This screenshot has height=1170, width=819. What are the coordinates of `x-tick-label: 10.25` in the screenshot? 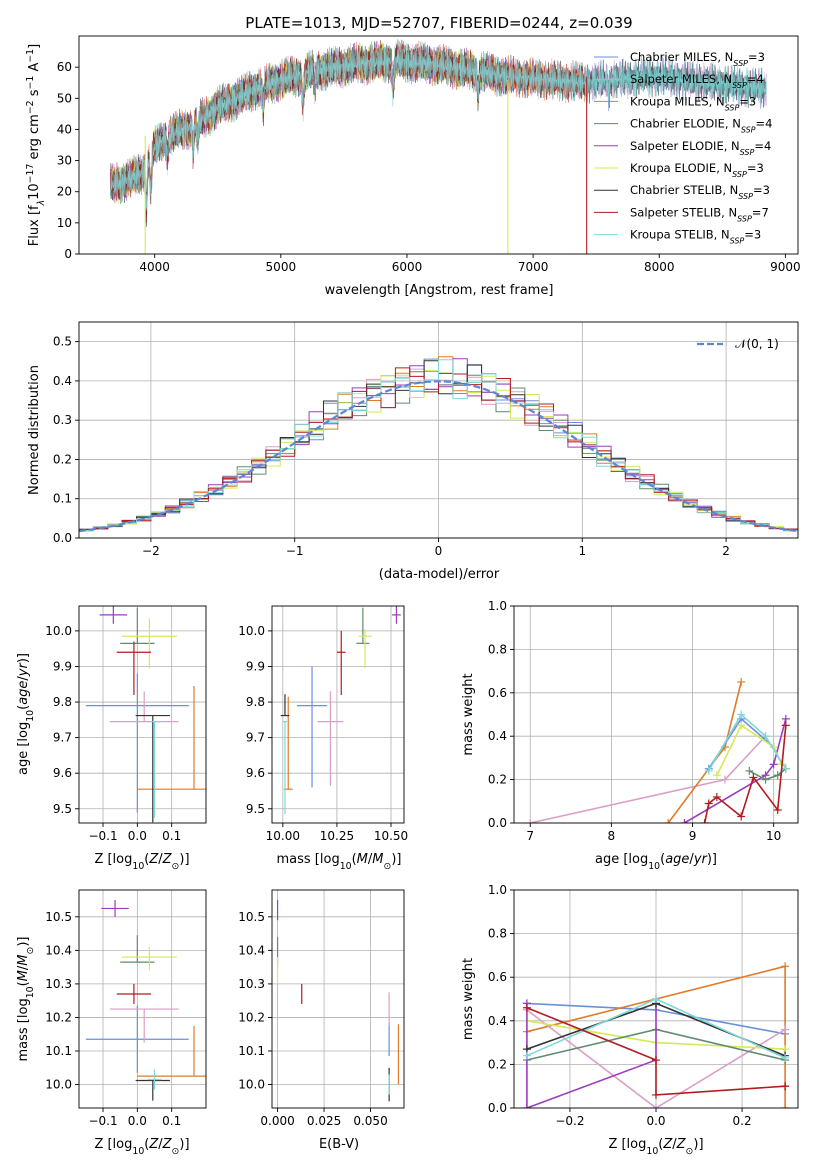 It's located at (337, 836).